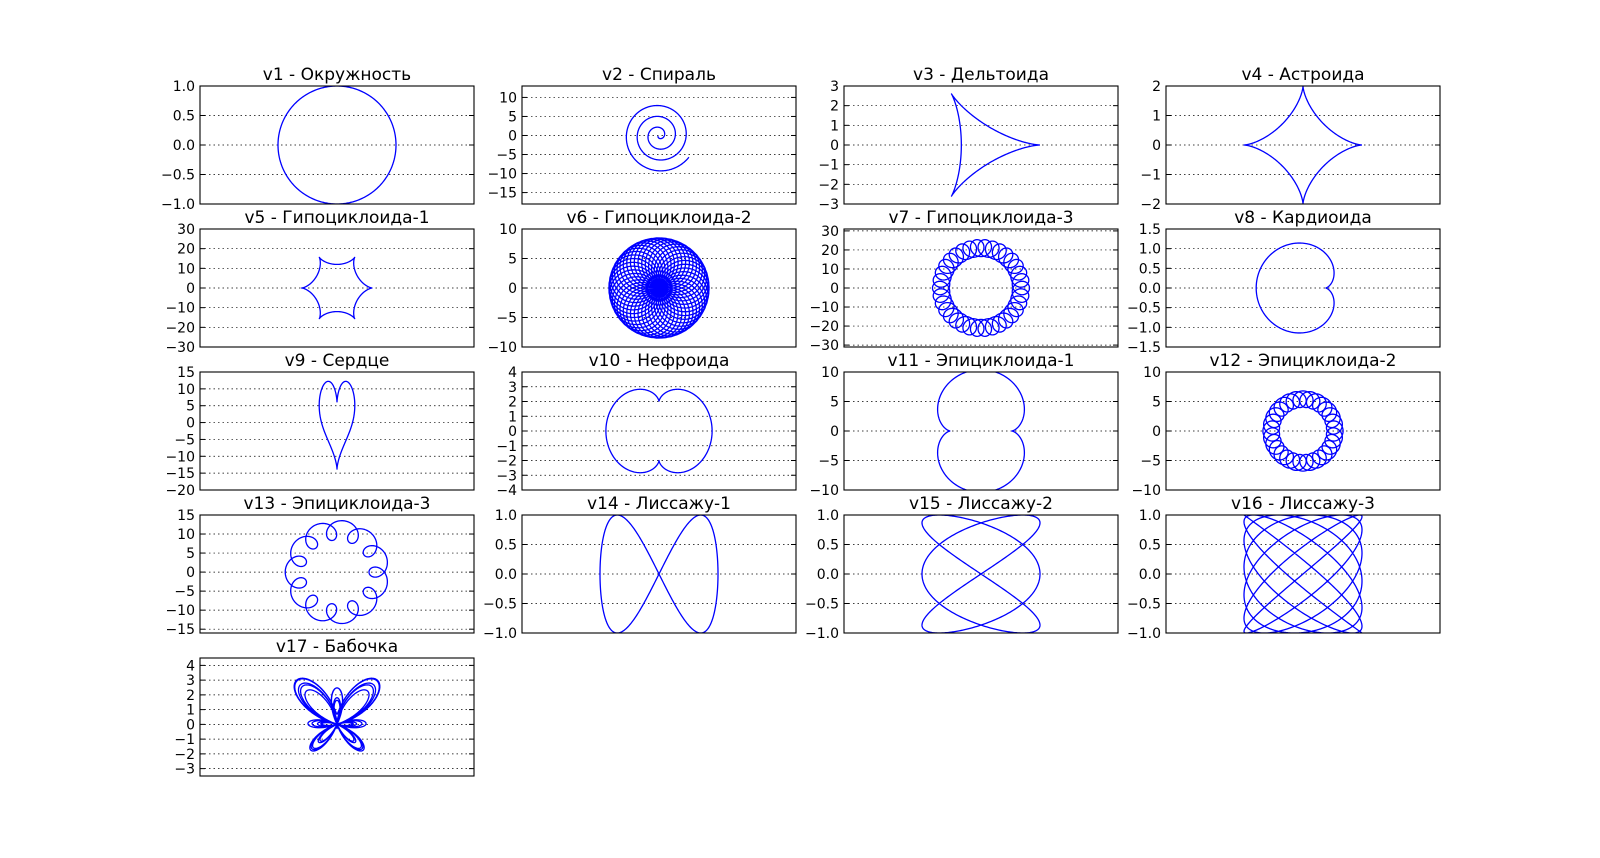 The width and height of the screenshot is (1600, 858). What do you see at coordinates (980, 218) in the screenshot?
I see `subplot-title: v7 - Гипоциклоида-3` at bounding box center [980, 218].